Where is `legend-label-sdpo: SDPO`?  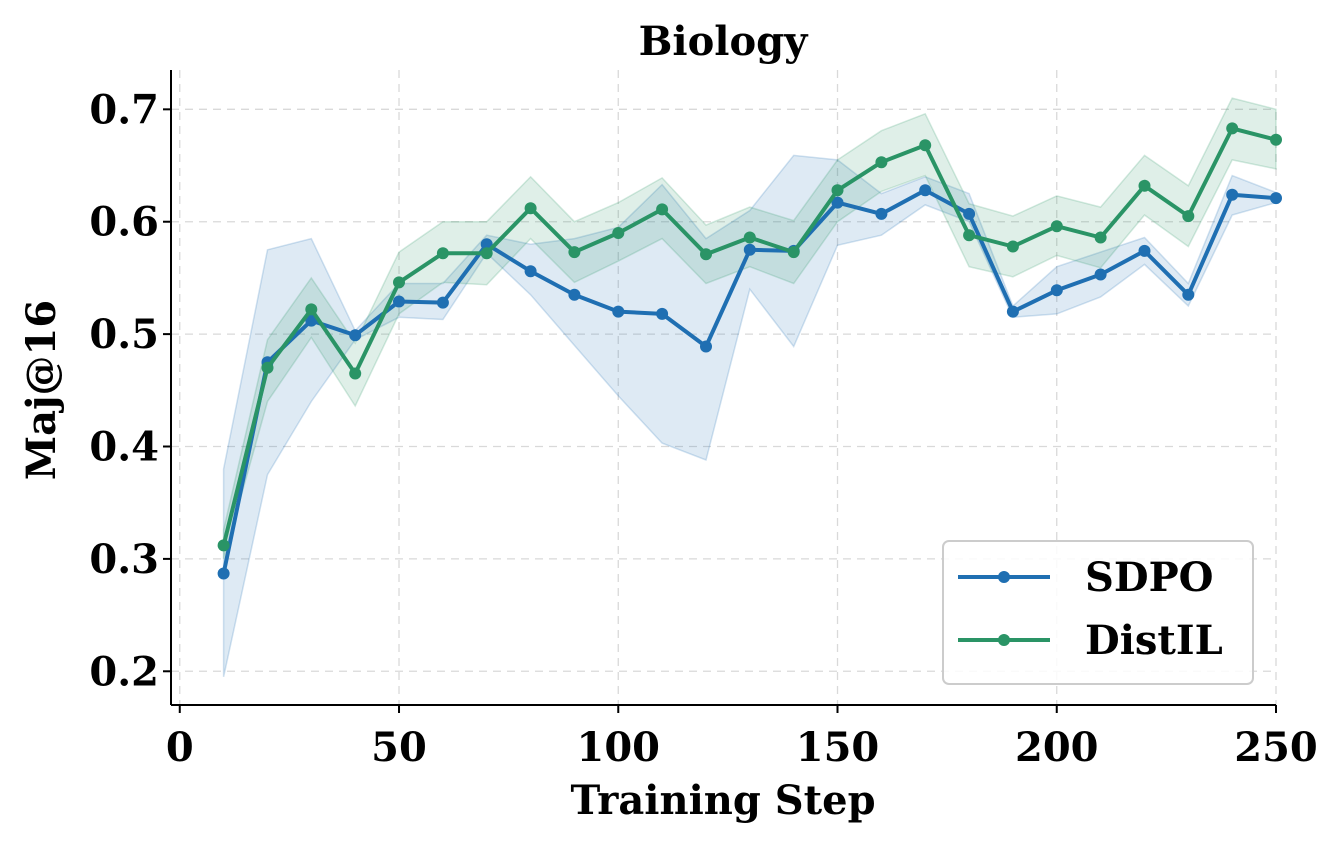
legend-label-sdpo: SDPO is located at coordinates (1149, 577).